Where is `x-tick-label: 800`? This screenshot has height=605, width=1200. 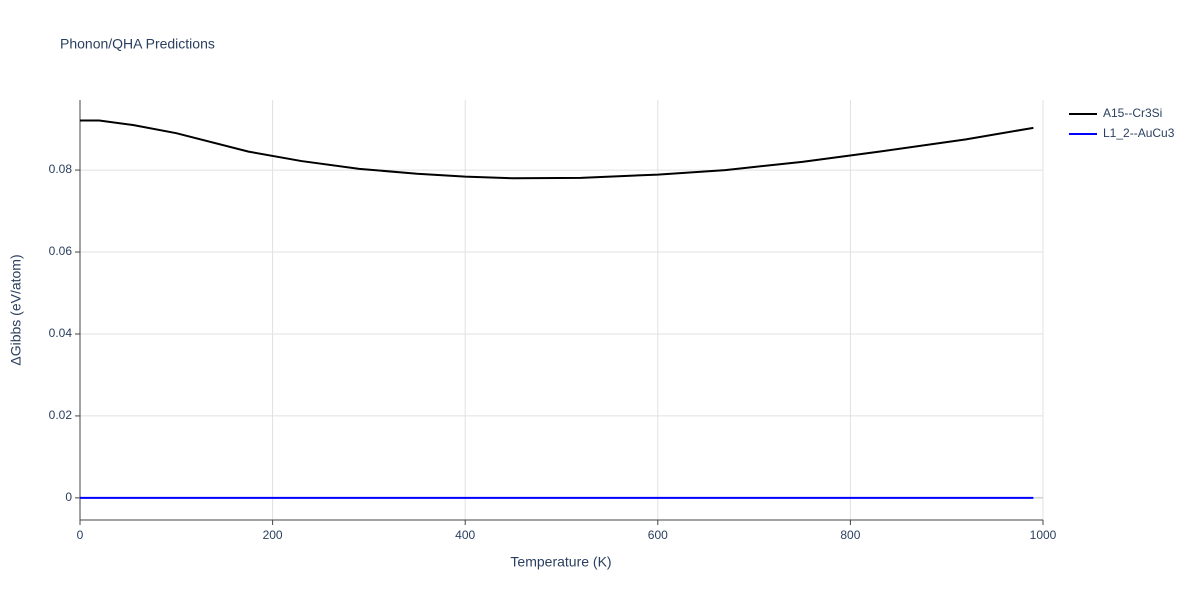 x-tick-label: 800 is located at coordinates (850, 535).